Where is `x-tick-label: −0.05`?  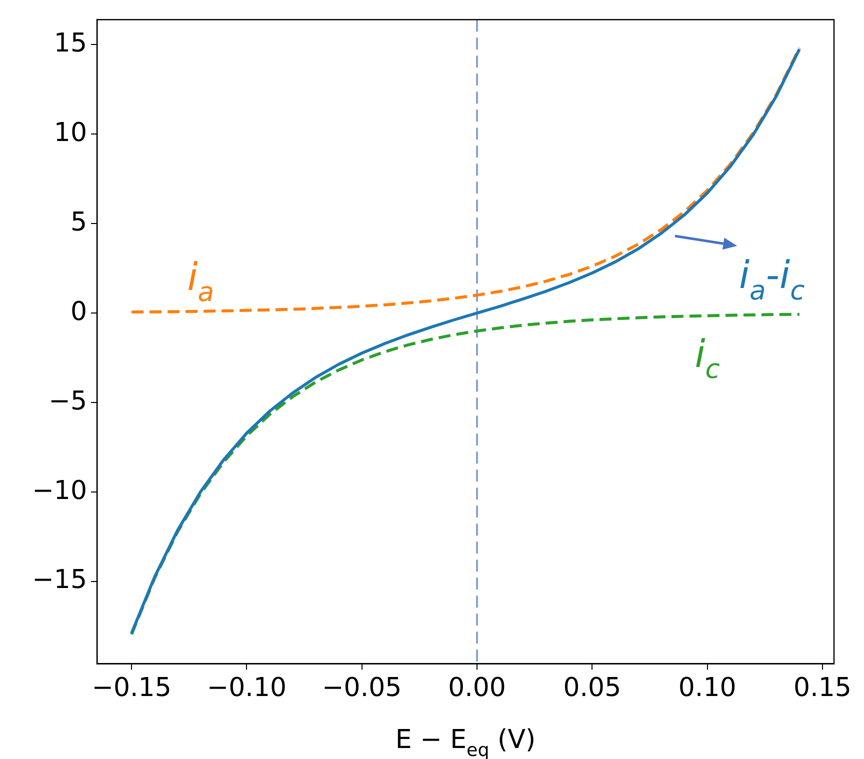 x-tick-label: −0.05 is located at coordinates (362, 688).